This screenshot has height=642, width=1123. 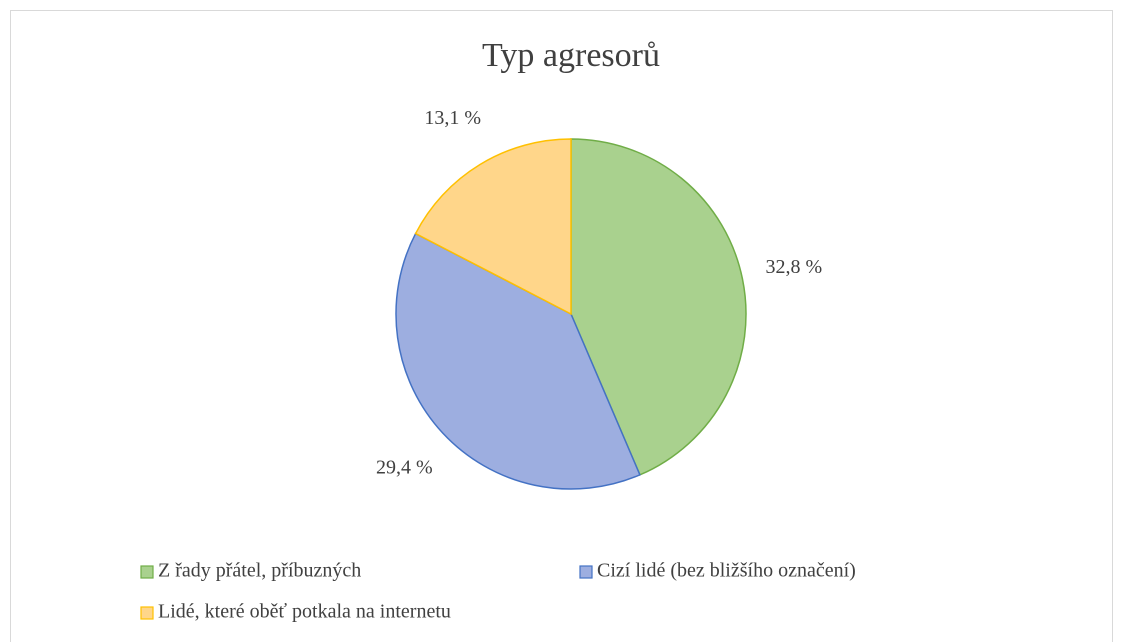 What do you see at coordinates (304, 612) in the screenshot?
I see `legend-label: Lidé, které oběť potkala na internetu` at bounding box center [304, 612].